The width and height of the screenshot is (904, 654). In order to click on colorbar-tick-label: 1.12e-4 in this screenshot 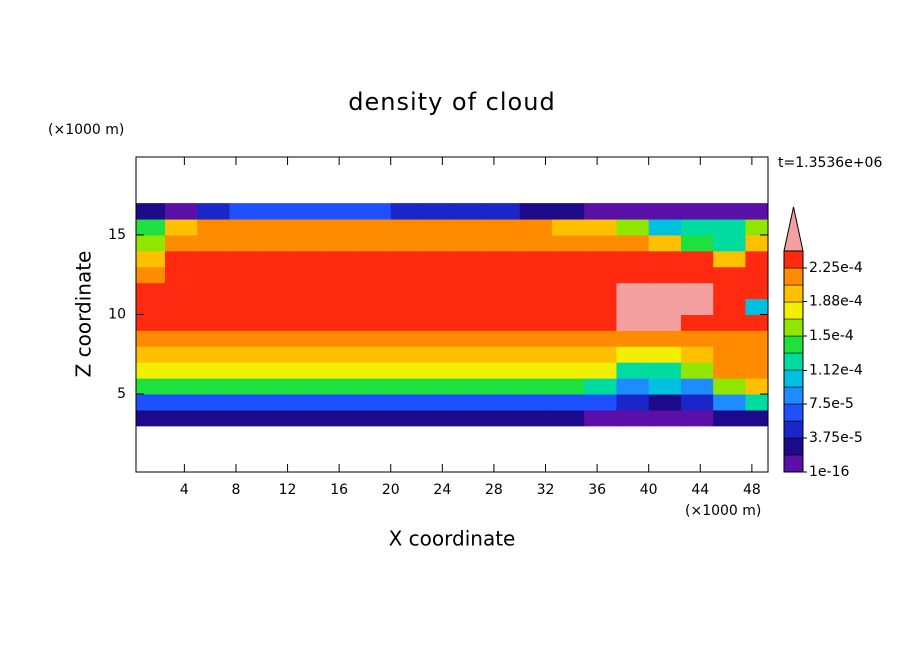, I will do `click(836, 370)`.